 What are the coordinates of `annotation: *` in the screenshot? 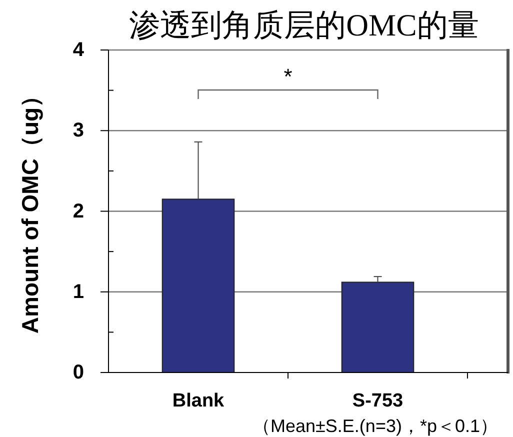 It's located at (288, 76).